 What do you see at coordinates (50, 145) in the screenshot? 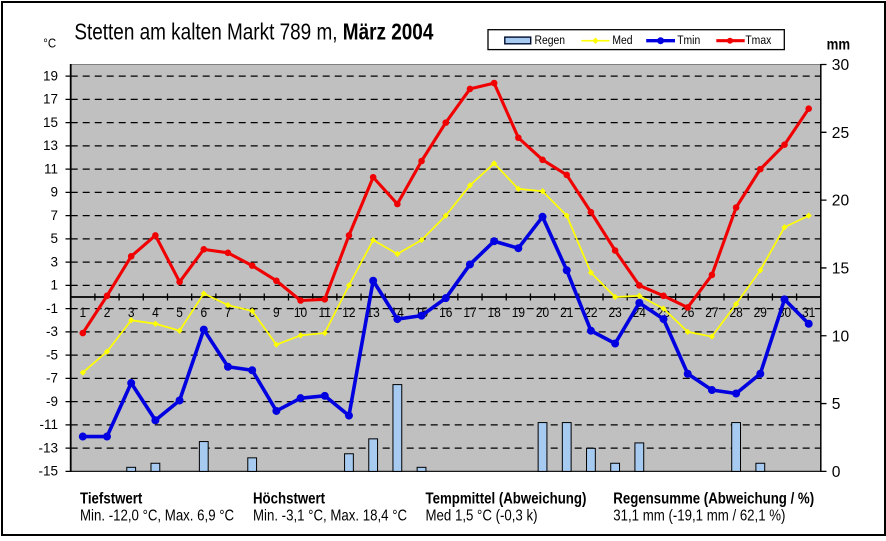
I see `svg-text: 13` at bounding box center [50, 145].